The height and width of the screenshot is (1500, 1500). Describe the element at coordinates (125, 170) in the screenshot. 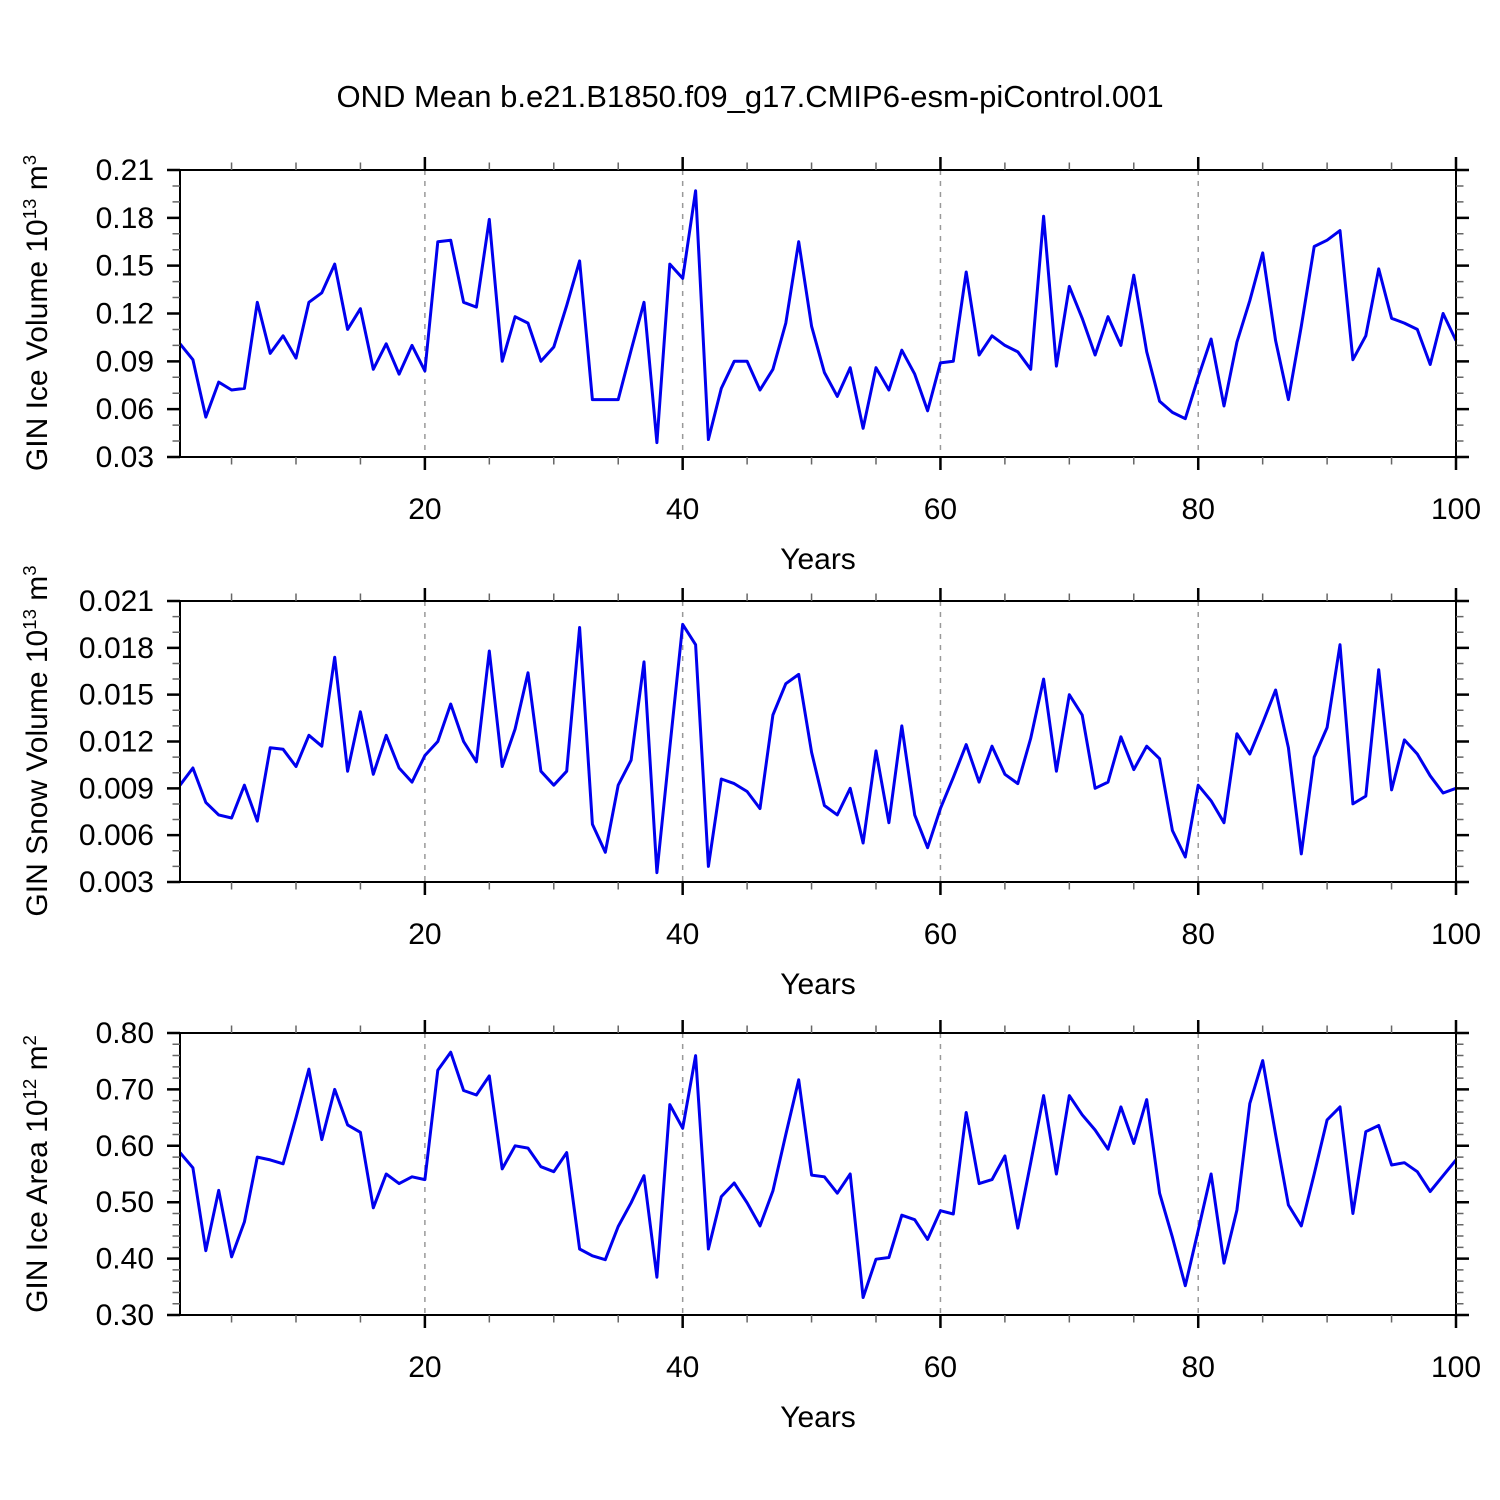

I see `y-tick-label: 0.21` at that location.